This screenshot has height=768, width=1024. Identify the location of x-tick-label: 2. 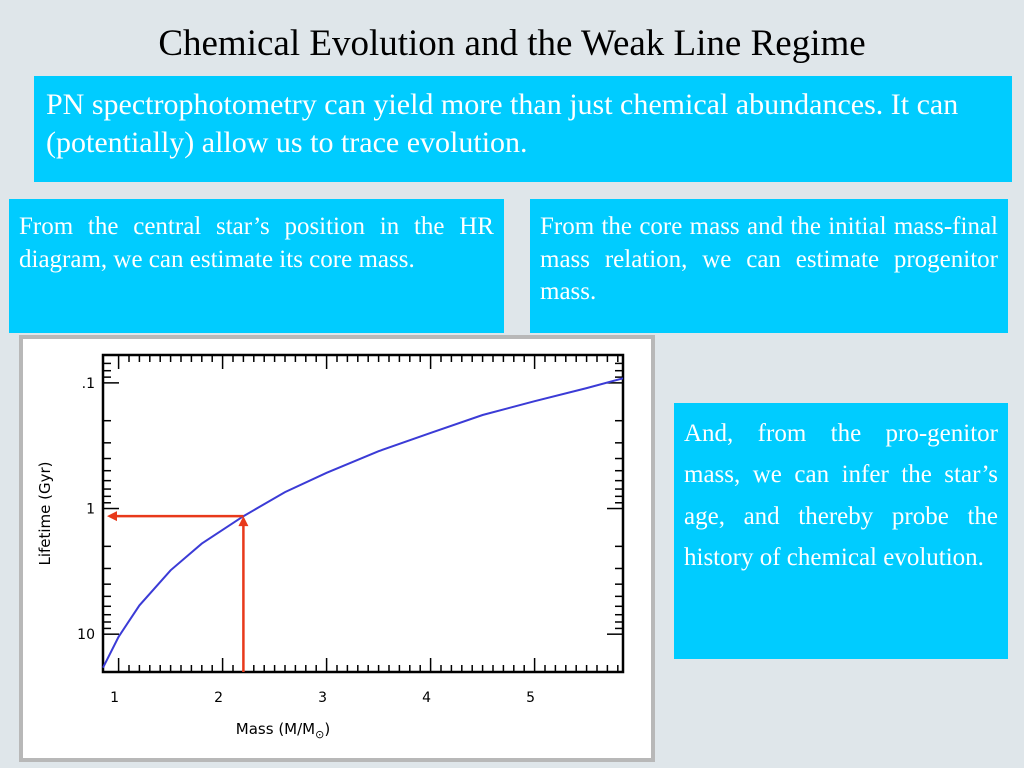
(218, 698).